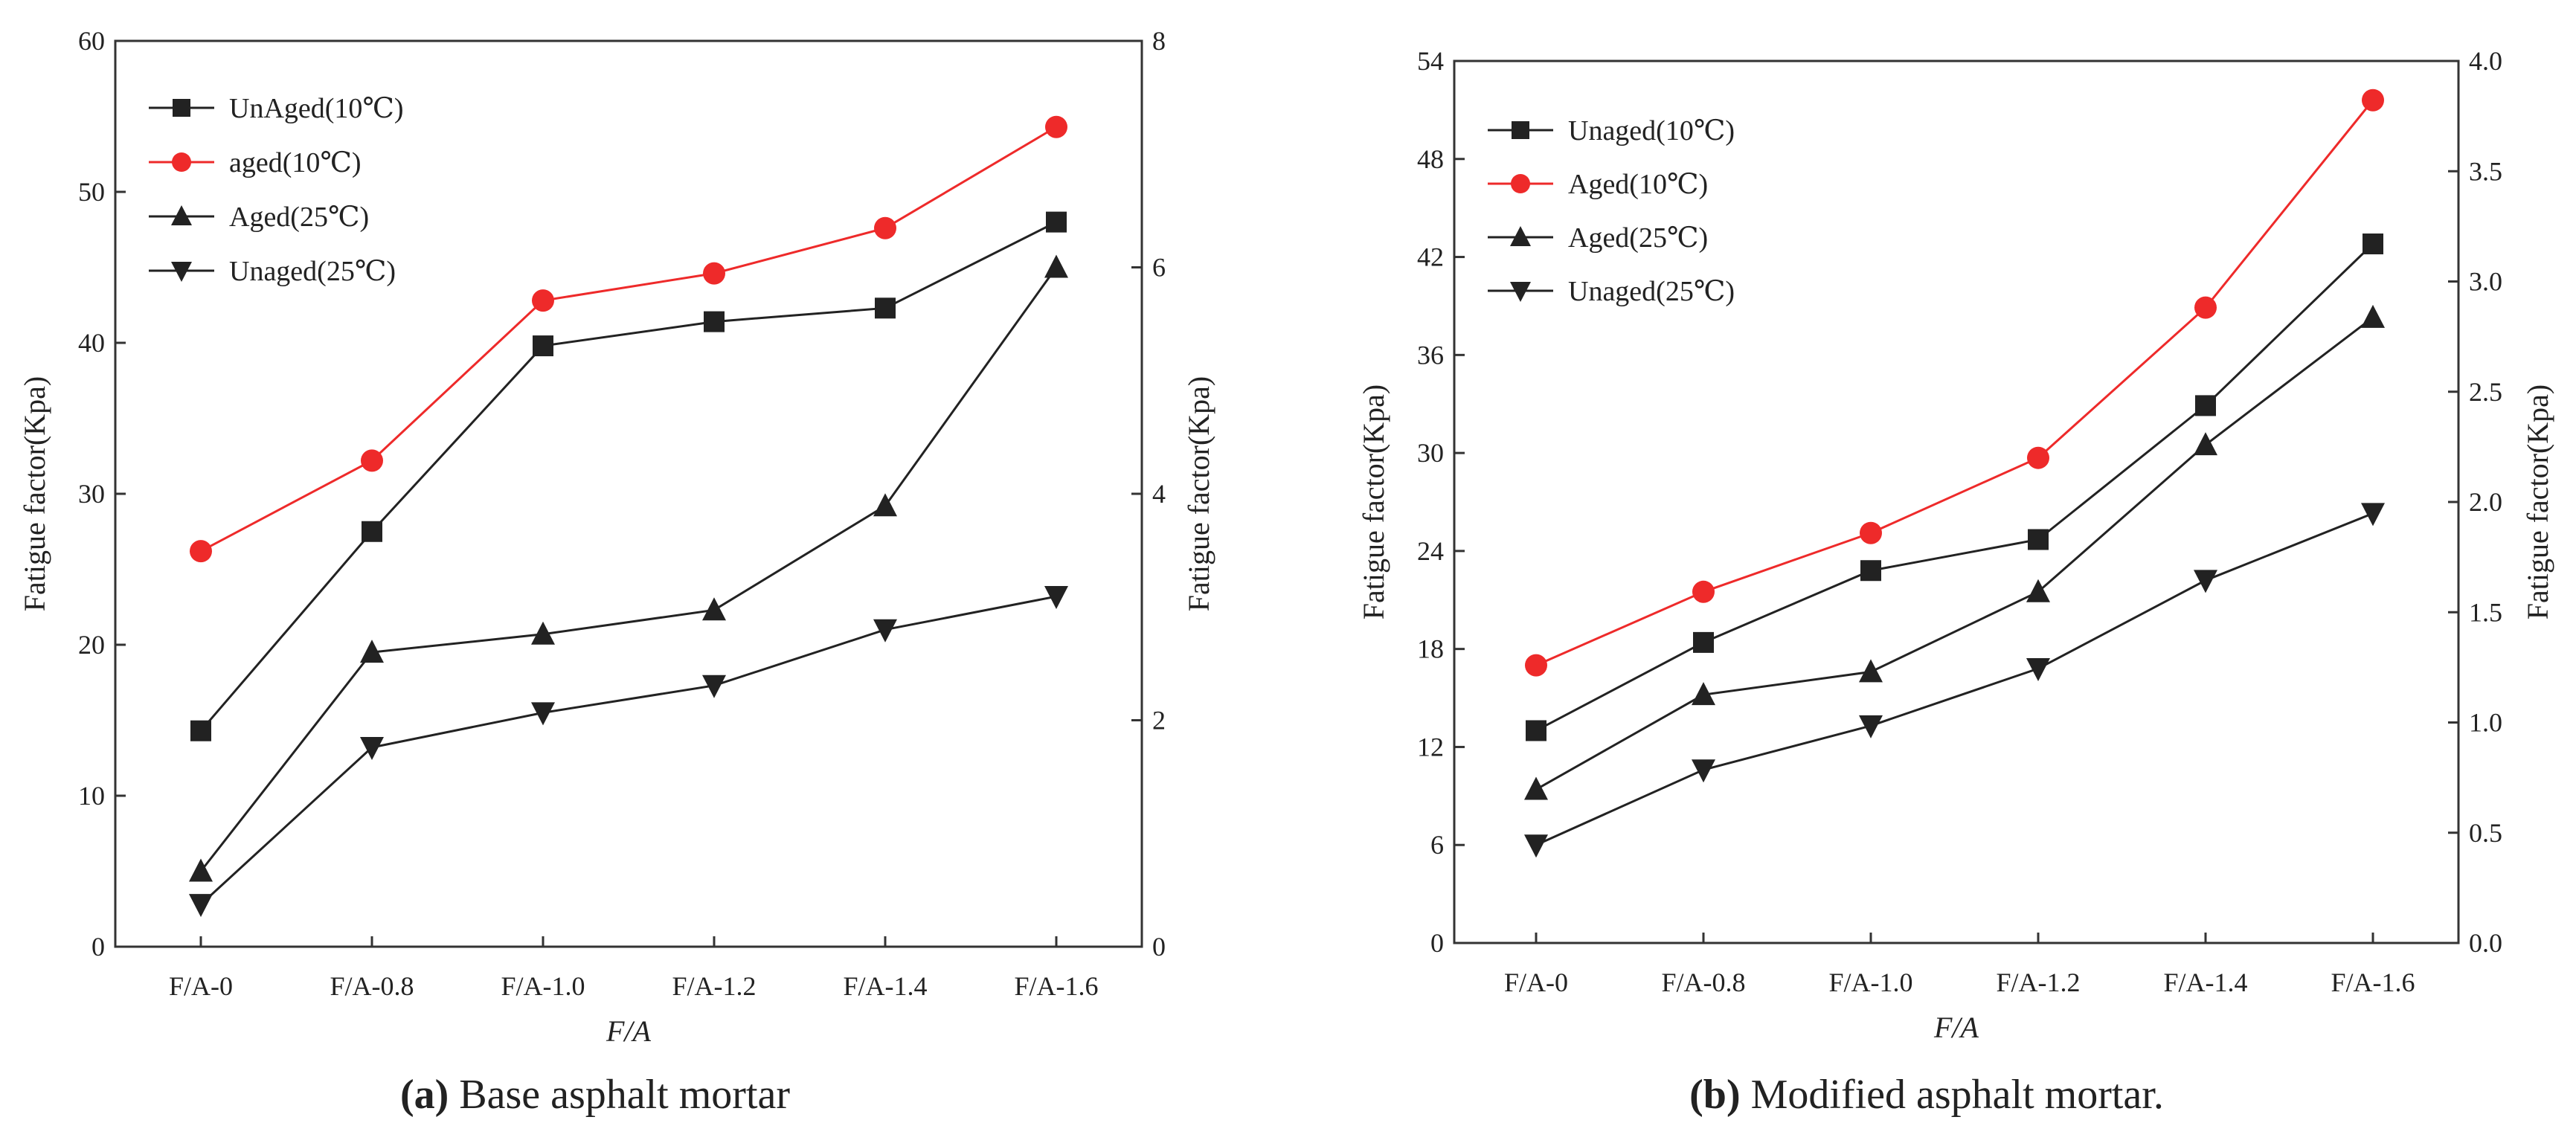 The height and width of the screenshot is (1146, 2576). I want to click on y-axis-label-left-b: Fatigue factor(Kpa), so click(1373, 502).